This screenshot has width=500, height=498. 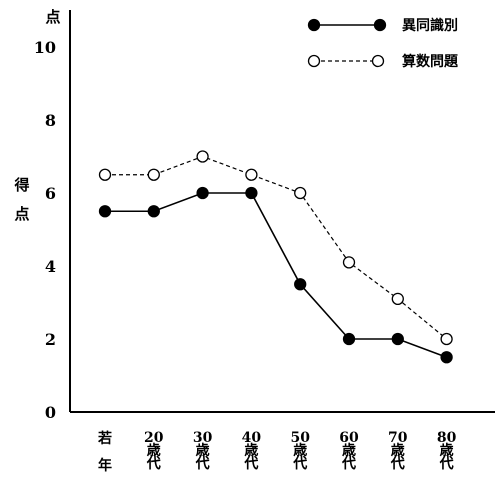 I want to click on x-tick-label: 40, so click(x=252, y=438).